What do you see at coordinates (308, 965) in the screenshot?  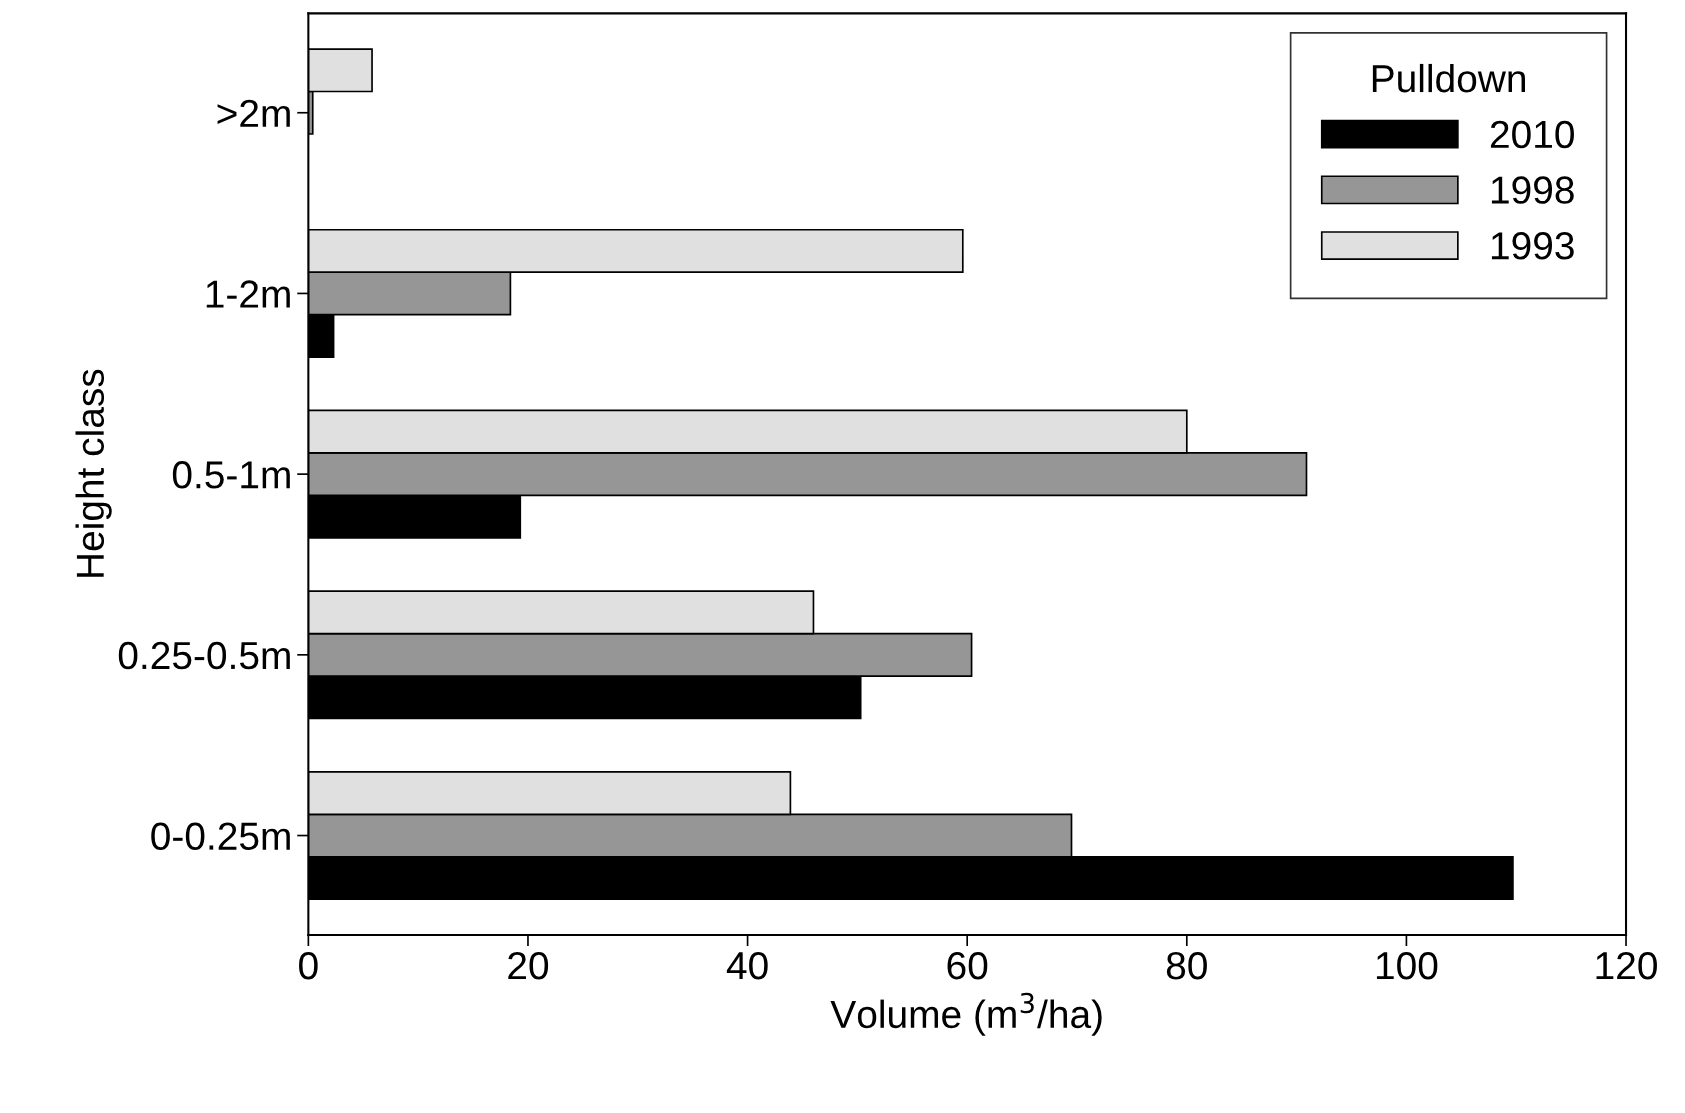 I see `x-tick-label: 0` at bounding box center [308, 965].